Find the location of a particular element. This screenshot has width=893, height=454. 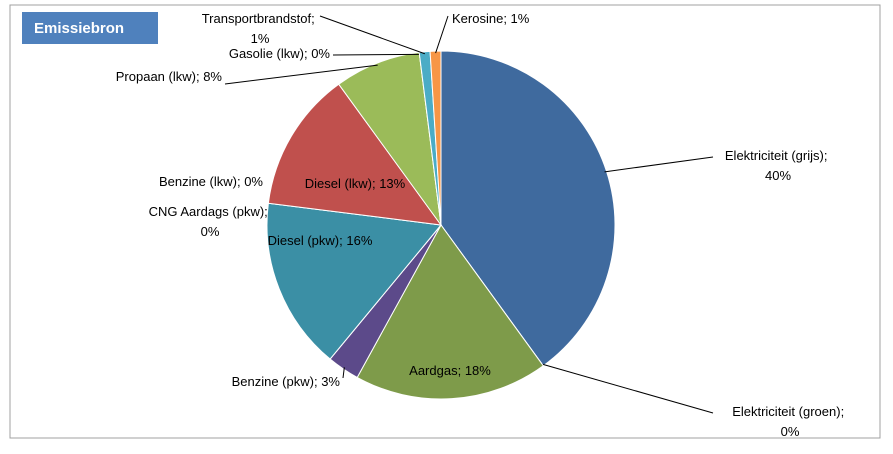

label-value: 8% is located at coordinates (212, 76).